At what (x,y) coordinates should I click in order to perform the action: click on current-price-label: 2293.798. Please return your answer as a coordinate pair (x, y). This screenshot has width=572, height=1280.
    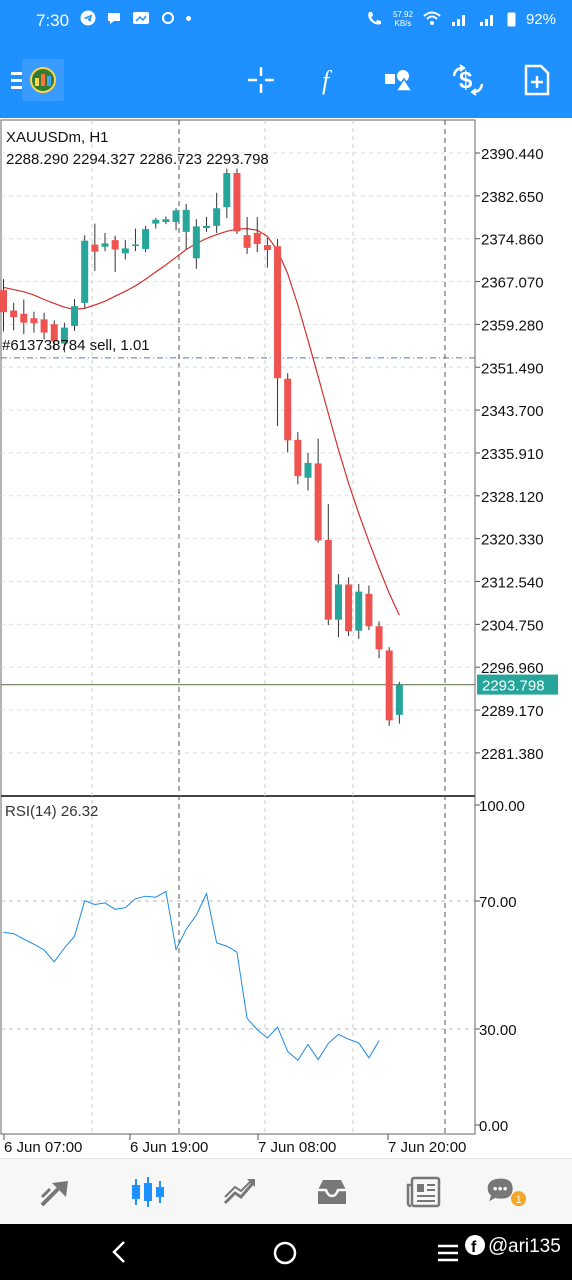
    Looking at the image, I should click on (513, 686).